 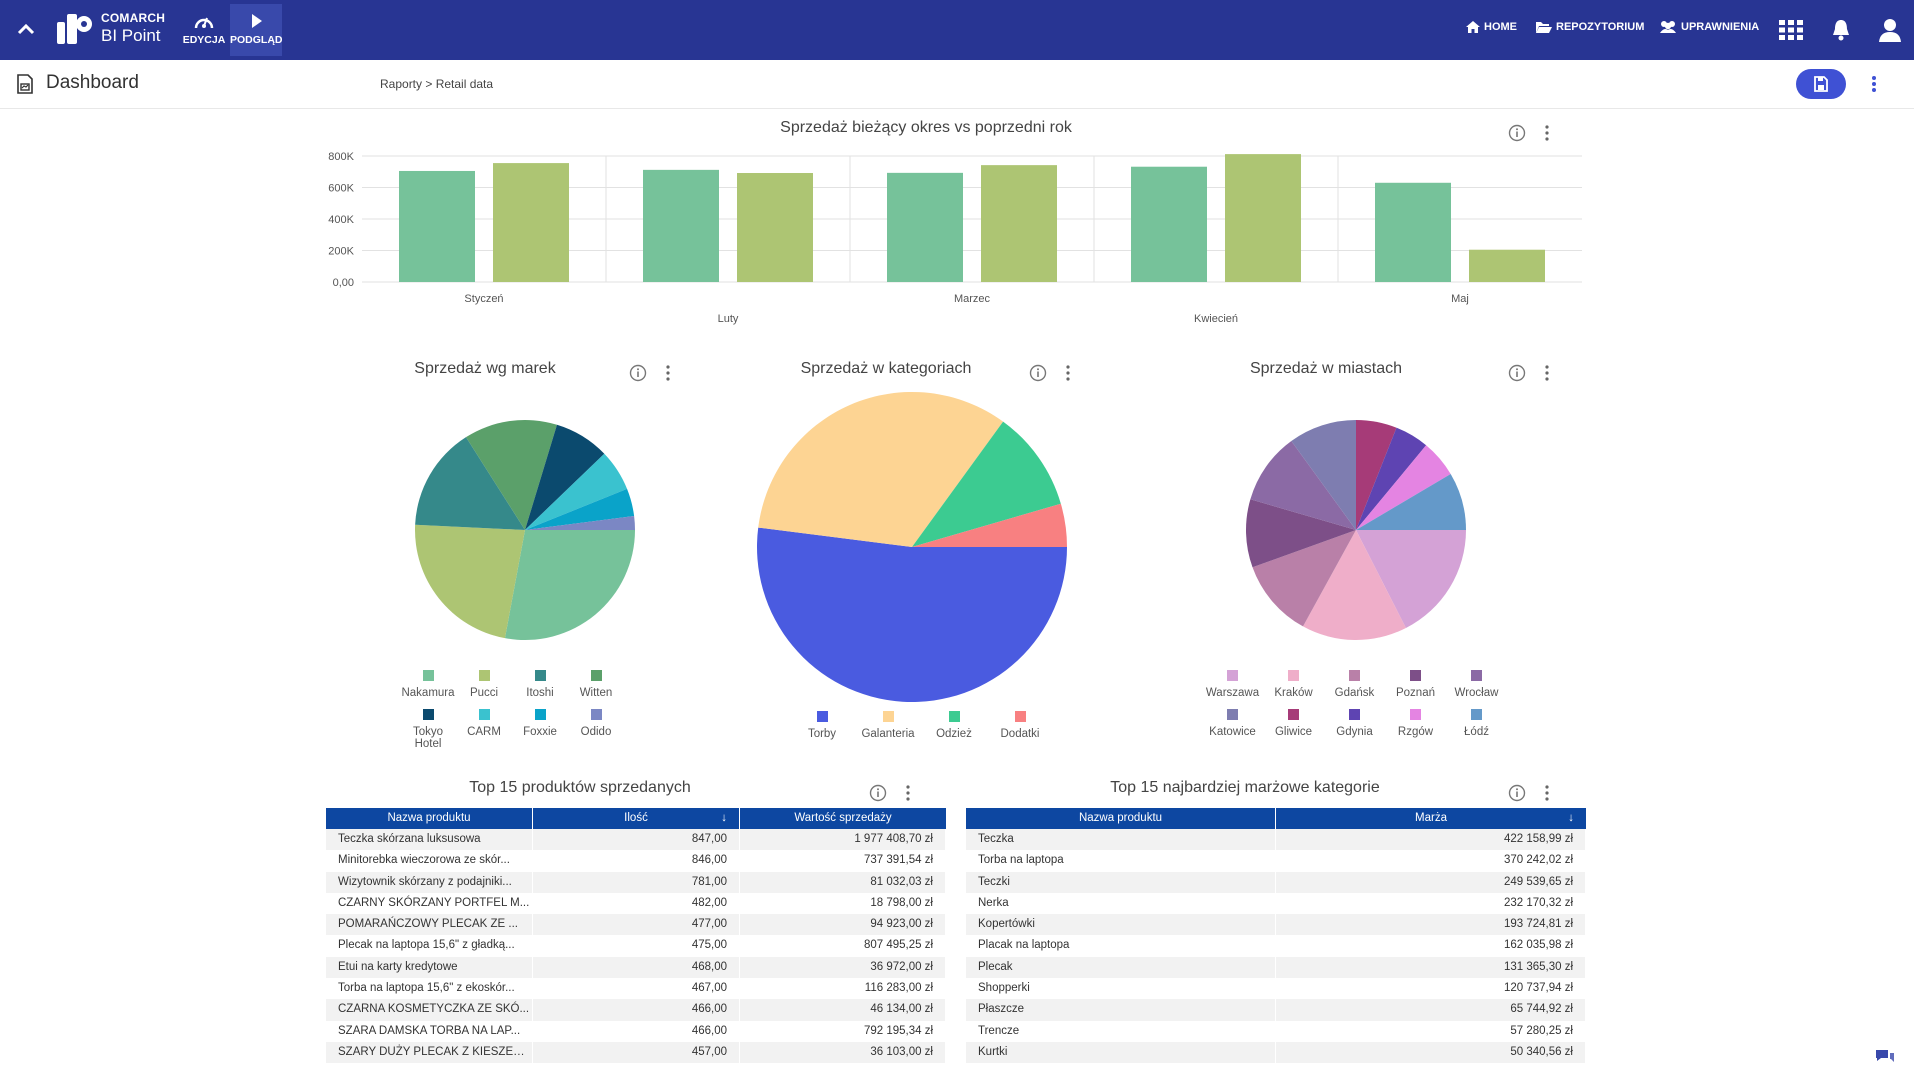 I want to click on pie-slice-rzgów, so click(x=1403, y=487).